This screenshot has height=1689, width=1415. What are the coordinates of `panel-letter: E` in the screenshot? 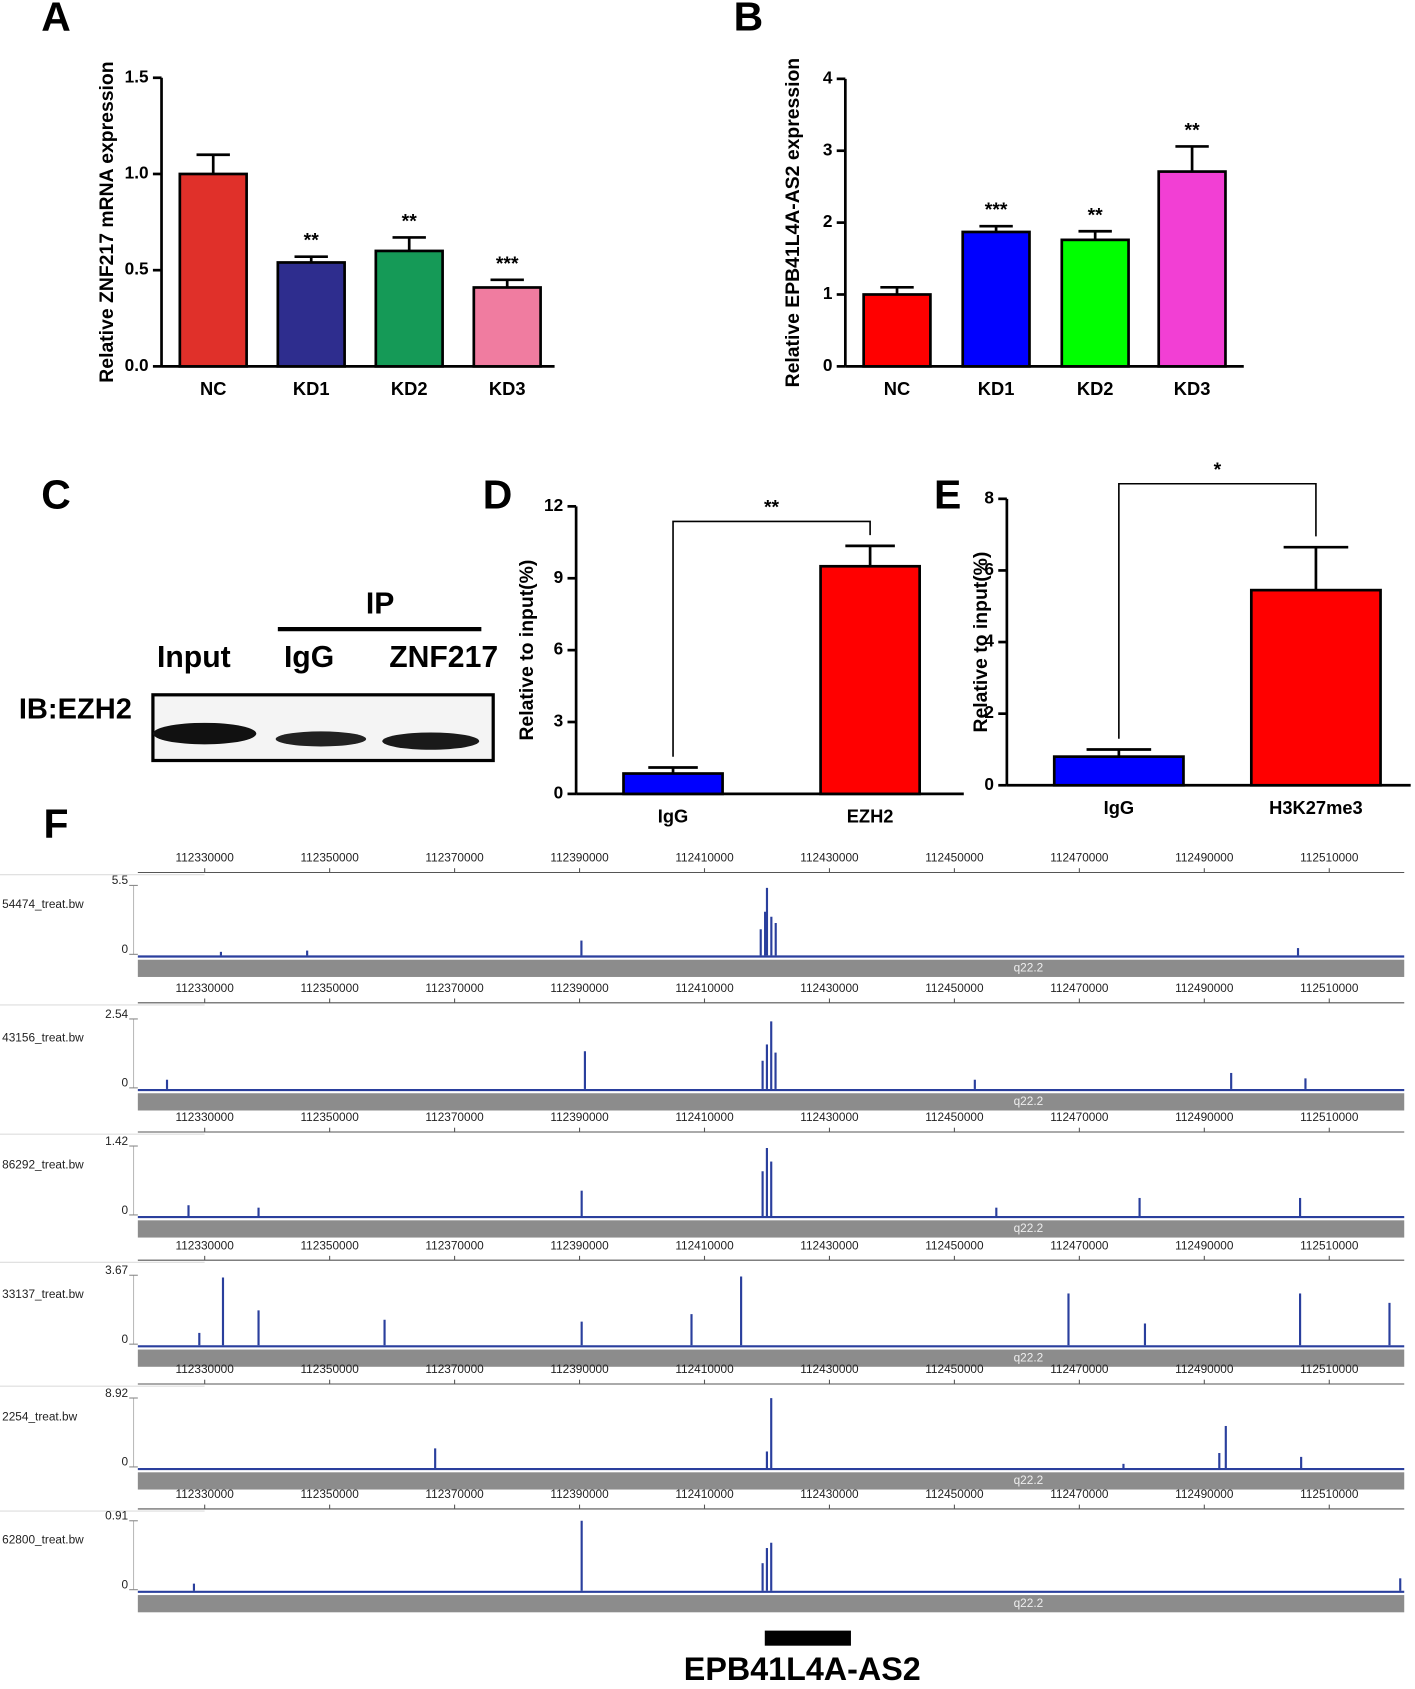 It's located at (947, 495).